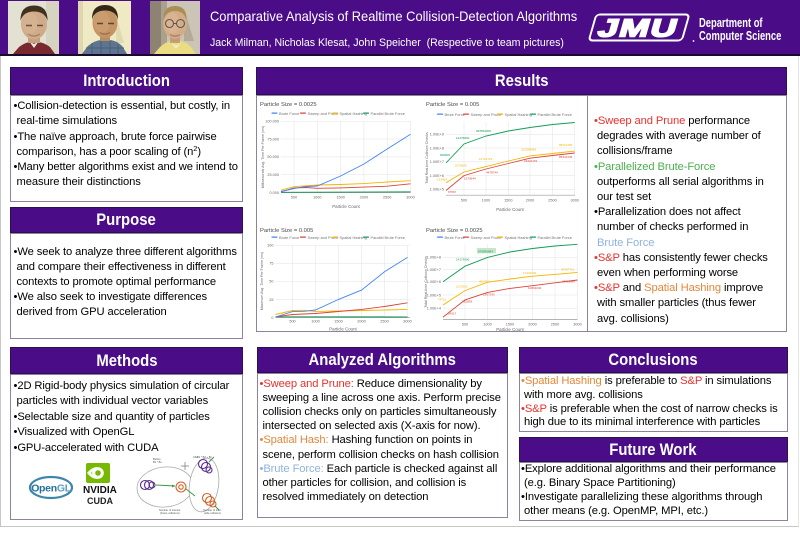 The height and width of the screenshot is (533, 800). I want to click on svg-text: B1 * Bn, so click(157, 462).